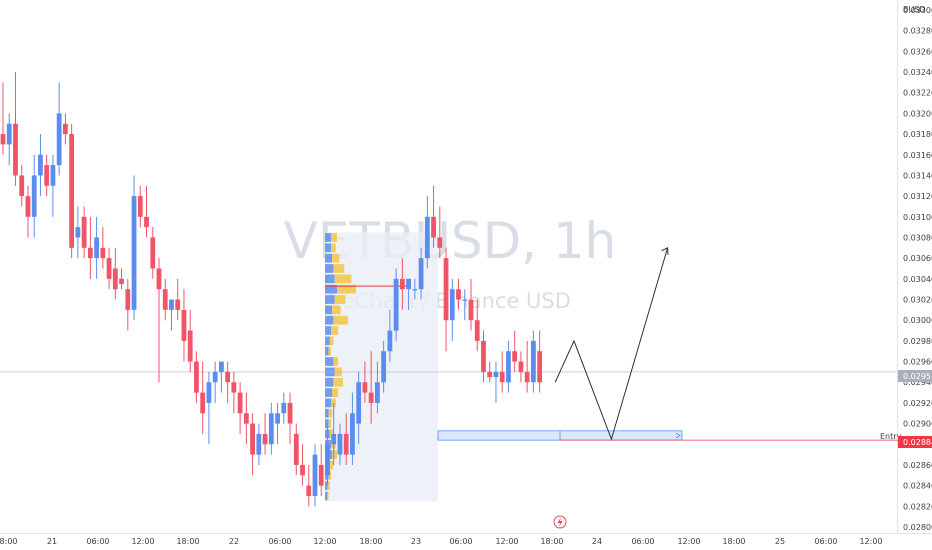 This screenshot has width=932, height=550. I want to click on event-marker, so click(560, 522).